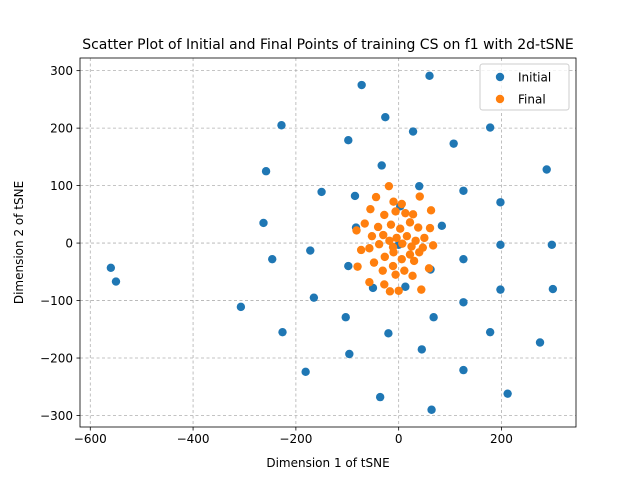 The image size is (640, 480). Describe the element at coordinates (193, 439) in the screenshot. I see `x-tick-label: −400` at that location.